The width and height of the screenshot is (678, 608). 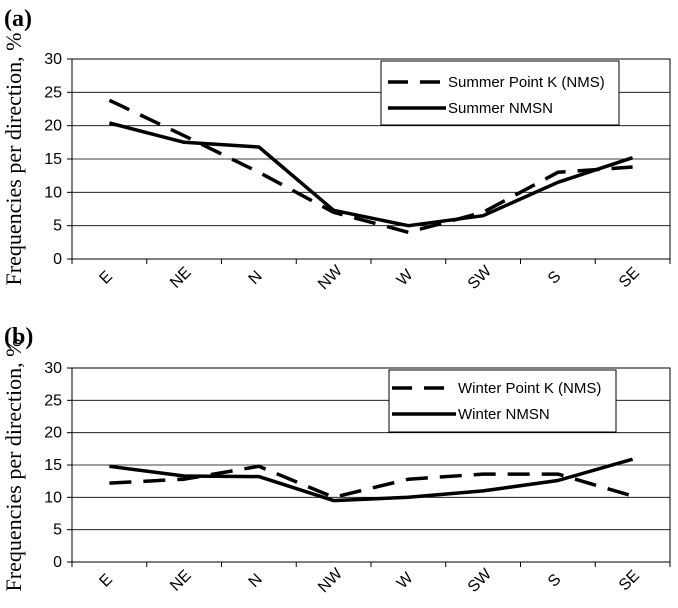 What do you see at coordinates (371, 579) in the screenshot?
I see `x-ticks-b: E NE N NW W SW S SE` at bounding box center [371, 579].